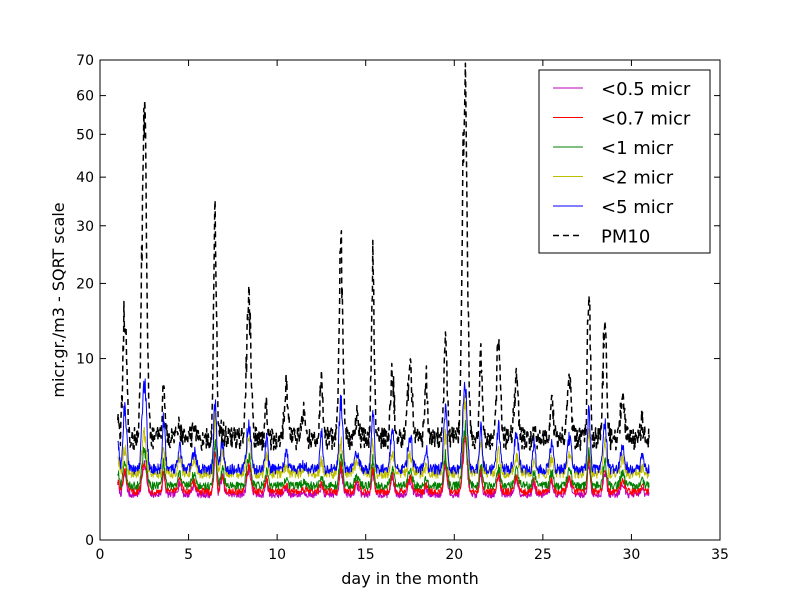 The height and width of the screenshot is (600, 800). I want to click on legend-box, so click(624, 161).